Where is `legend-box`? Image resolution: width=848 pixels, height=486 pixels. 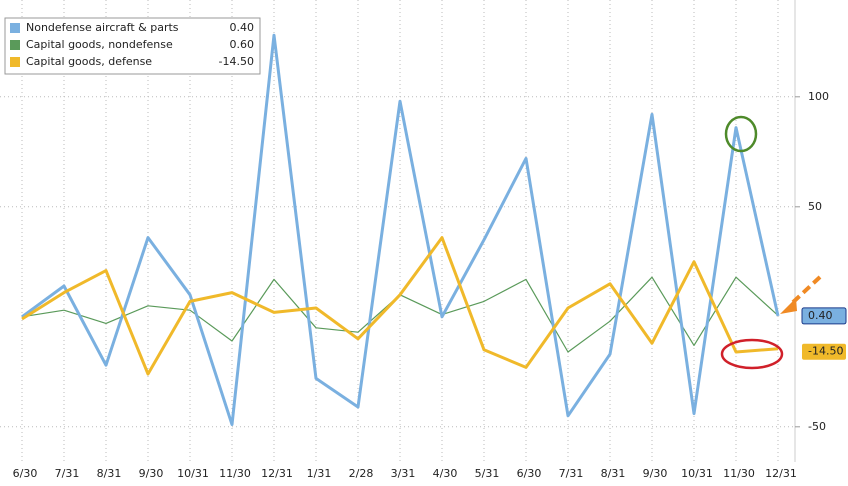 legend-box is located at coordinates (132, 46).